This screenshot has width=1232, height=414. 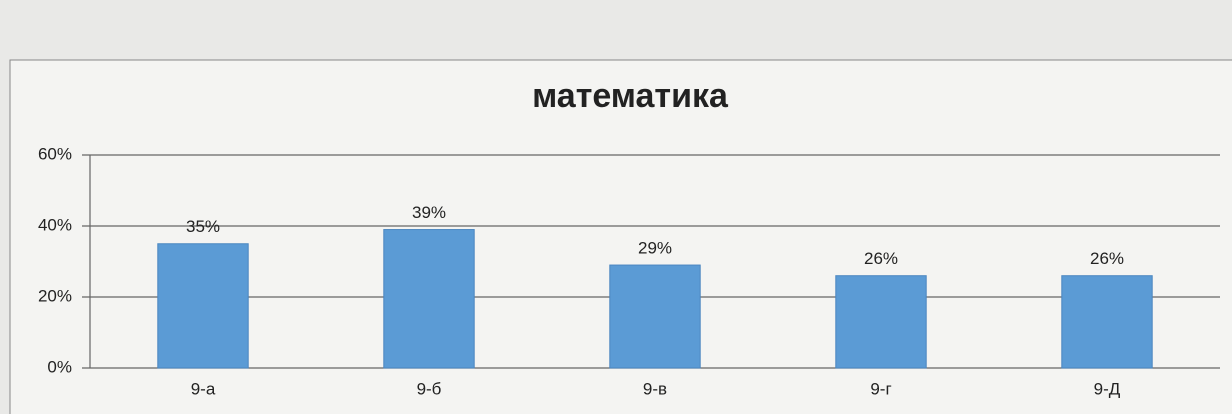 What do you see at coordinates (429, 388) in the screenshot?
I see `x-tick-label: 9-б` at bounding box center [429, 388].